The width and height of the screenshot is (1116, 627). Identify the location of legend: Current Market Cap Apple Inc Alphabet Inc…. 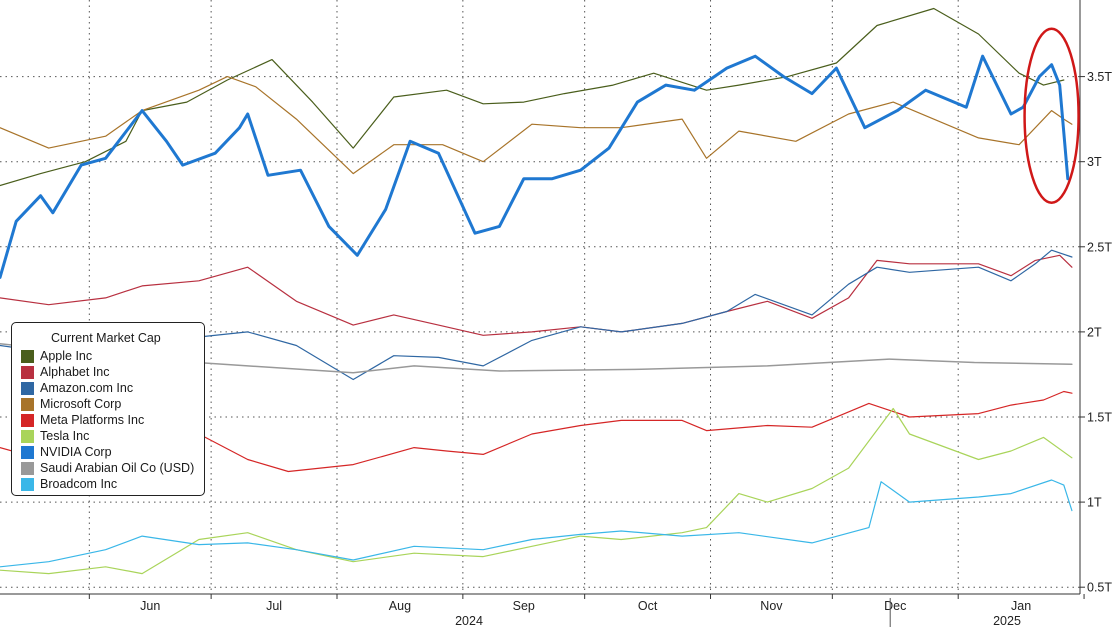
(108, 409).